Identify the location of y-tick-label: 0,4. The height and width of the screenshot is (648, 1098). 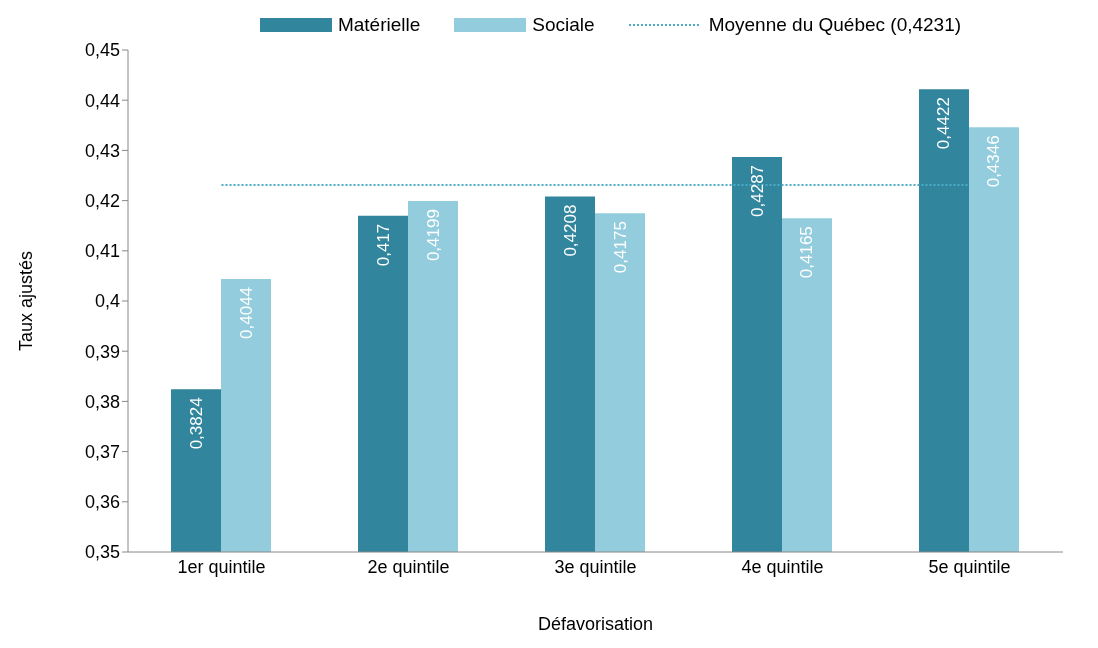
(107, 301).